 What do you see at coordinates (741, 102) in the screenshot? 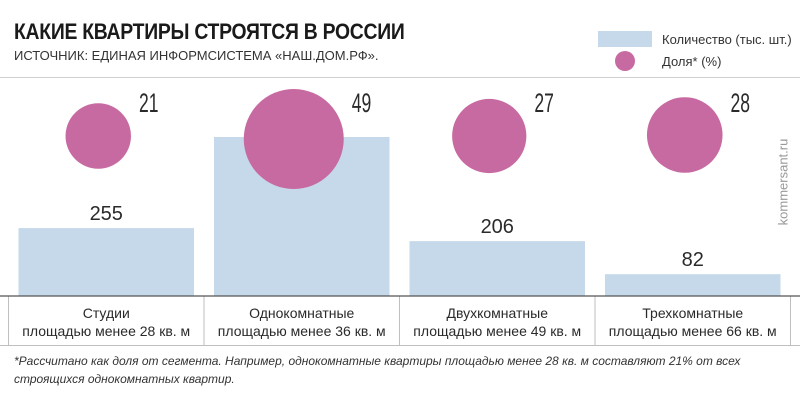
I see `bubble-value-label: 28` at bounding box center [741, 102].